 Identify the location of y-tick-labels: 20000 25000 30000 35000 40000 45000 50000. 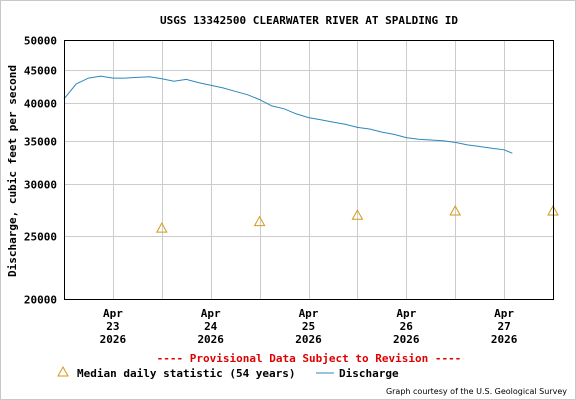
(40, 171).